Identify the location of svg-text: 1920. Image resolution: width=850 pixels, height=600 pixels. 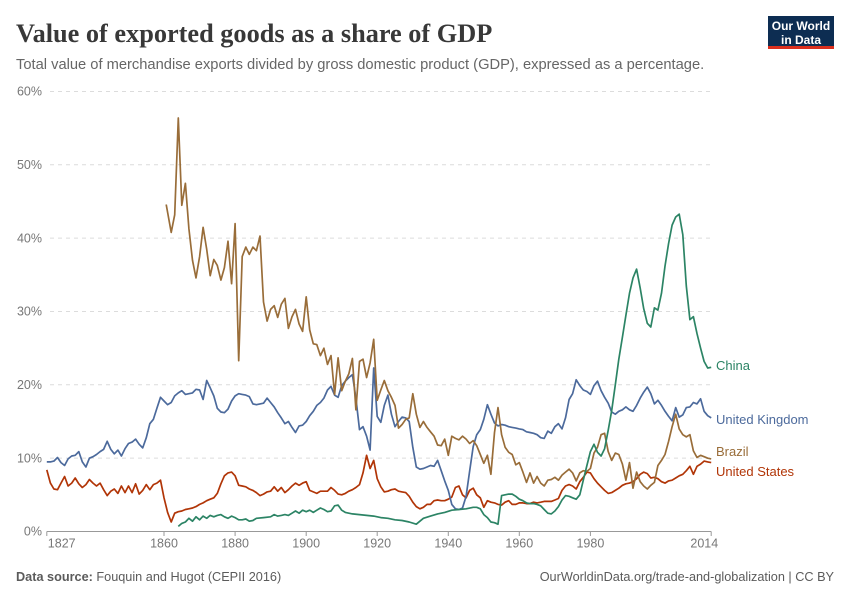
(377, 544).